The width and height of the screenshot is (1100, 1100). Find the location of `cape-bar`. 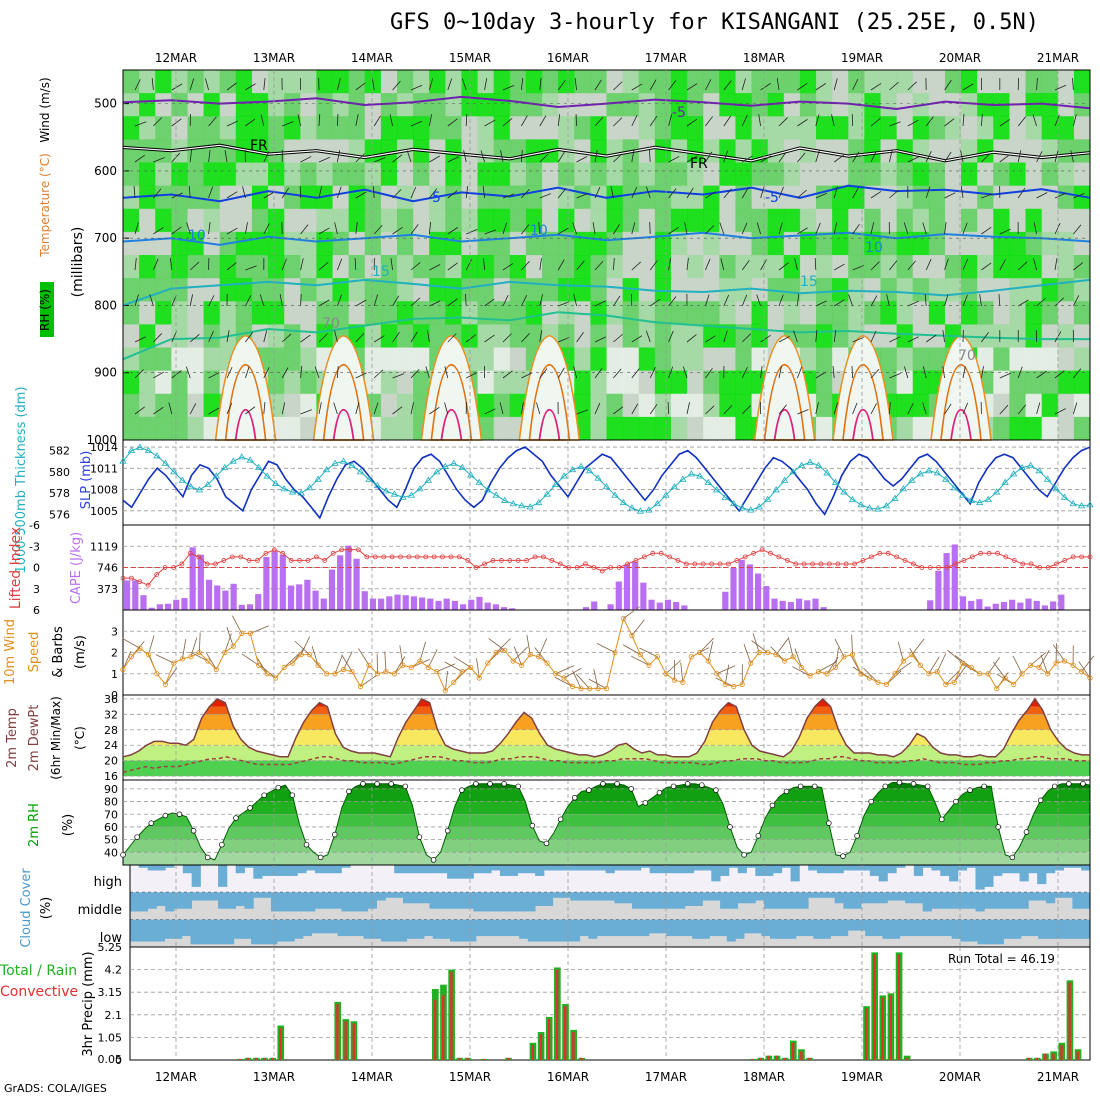

cape-bar is located at coordinates (659, 606).